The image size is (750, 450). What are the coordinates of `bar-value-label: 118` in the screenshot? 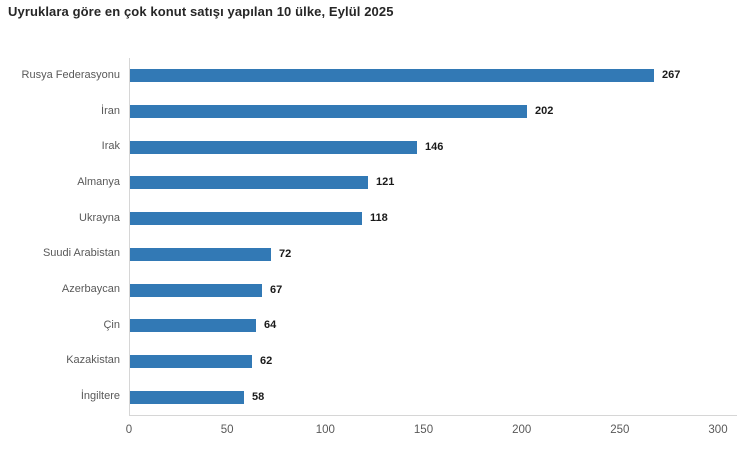 It's located at (379, 218).